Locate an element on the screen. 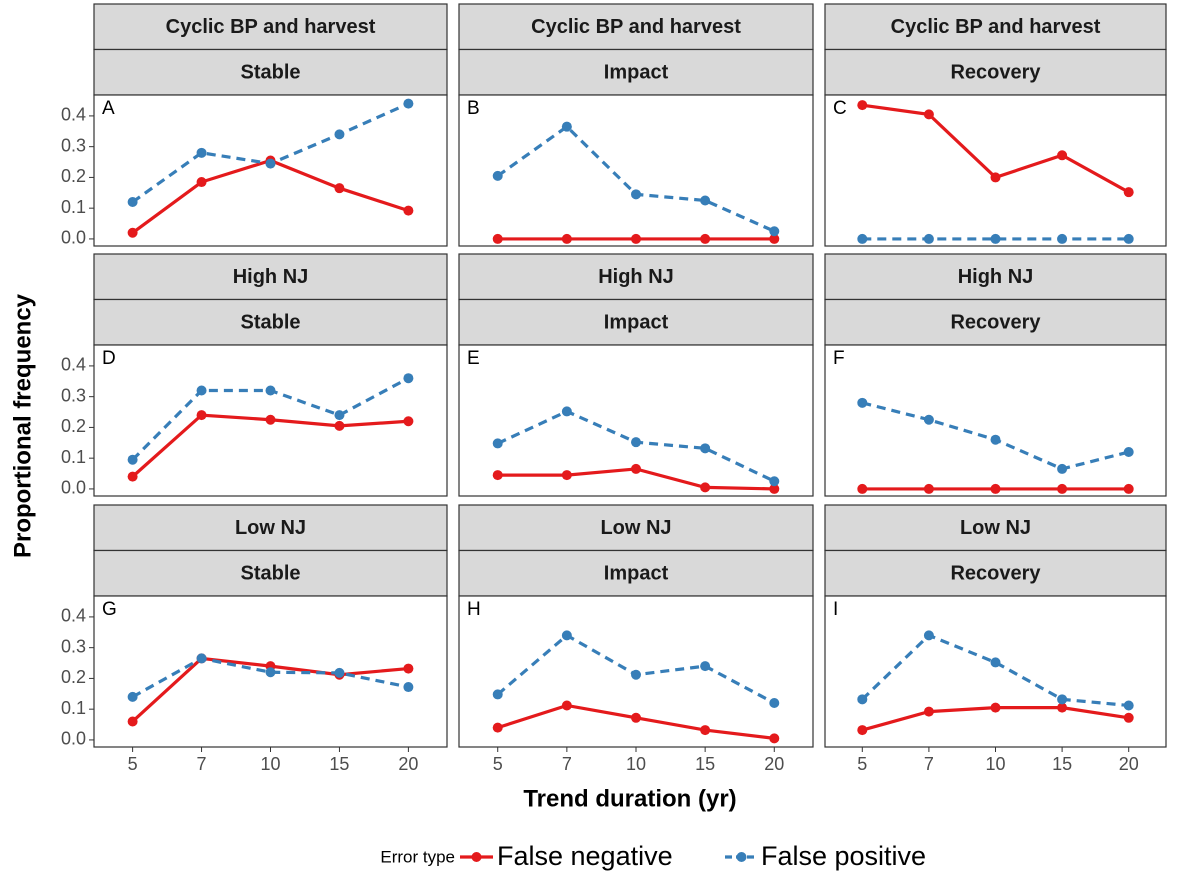 The height and width of the screenshot is (871, 1179). legend-title: Error type is located at coordinates (417, 856).